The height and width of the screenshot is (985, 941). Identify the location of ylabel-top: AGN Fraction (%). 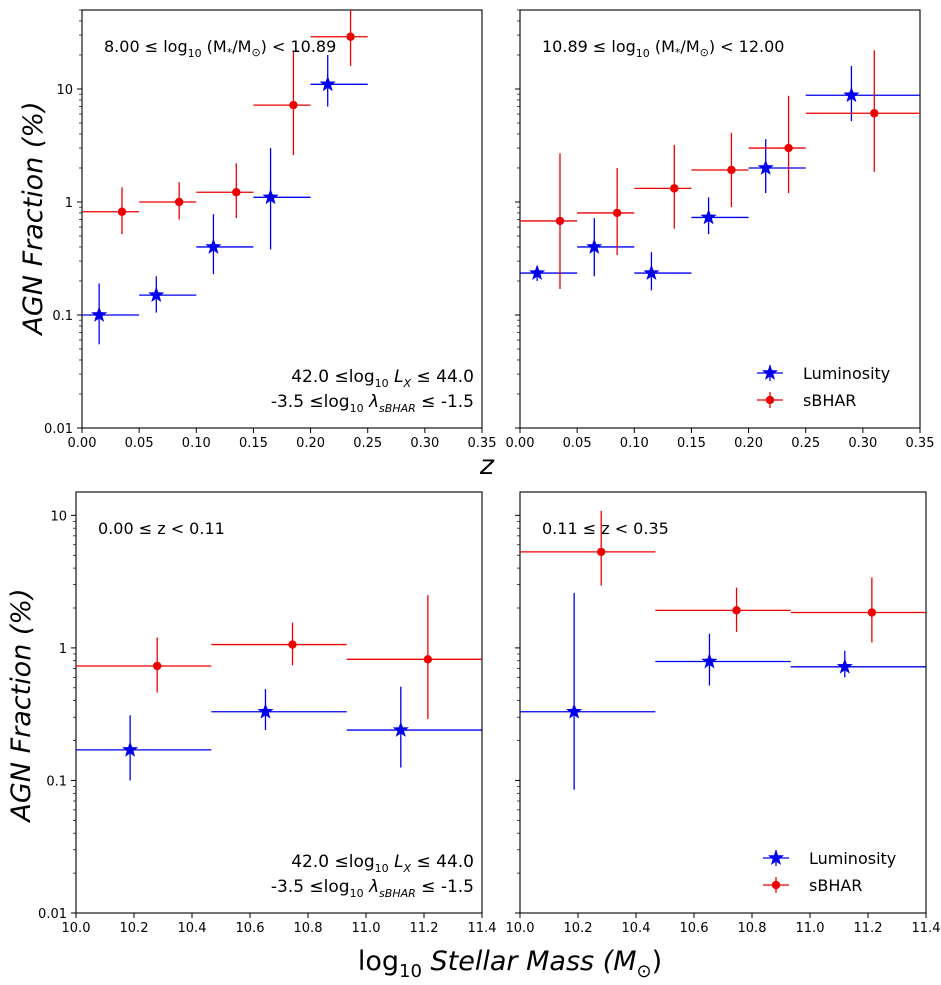
(33, 218).